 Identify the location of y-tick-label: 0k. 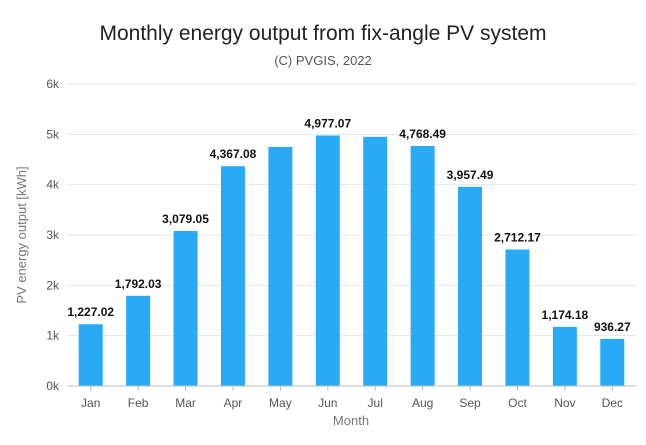
(53, 386).